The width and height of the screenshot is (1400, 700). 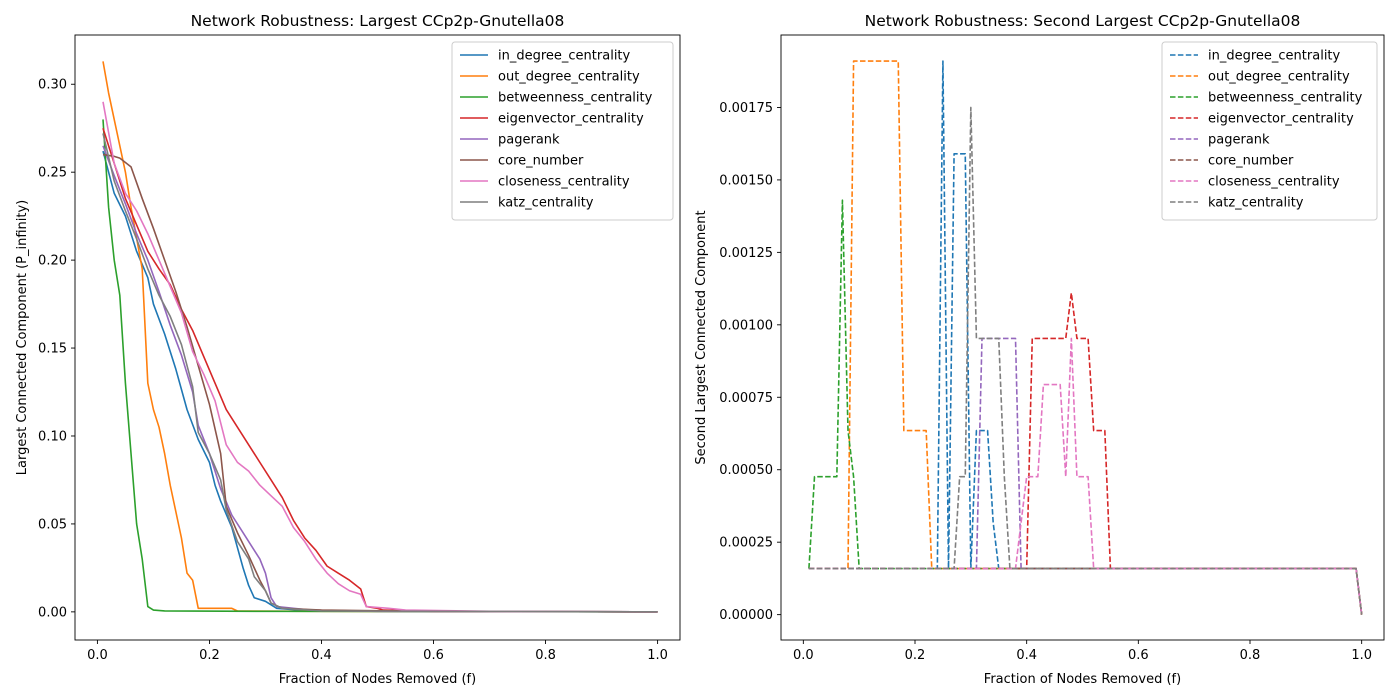 What do you see at coordinates (22, 337) in the screenshot?
I see `y-axis-label: Largest Connected Component (P_infinity)` at bounding box center [22, 337].